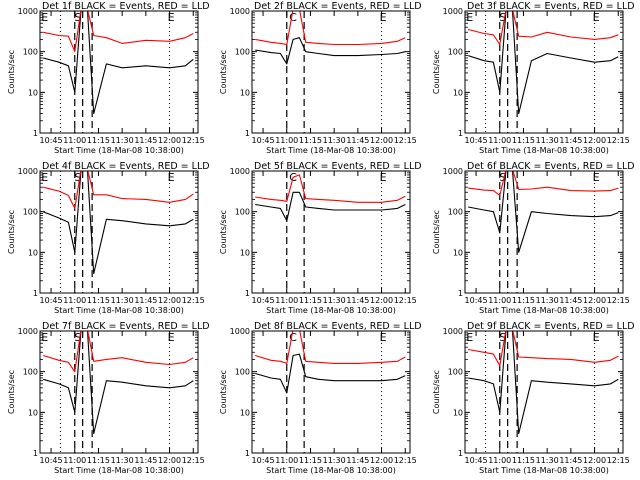 This screenshot has height=480, width=640. Describe the element at coordinates (551, 166) in the screenshot. I see `panel-title: Det 6f BLACK = Events, RED = LLD` at that location.